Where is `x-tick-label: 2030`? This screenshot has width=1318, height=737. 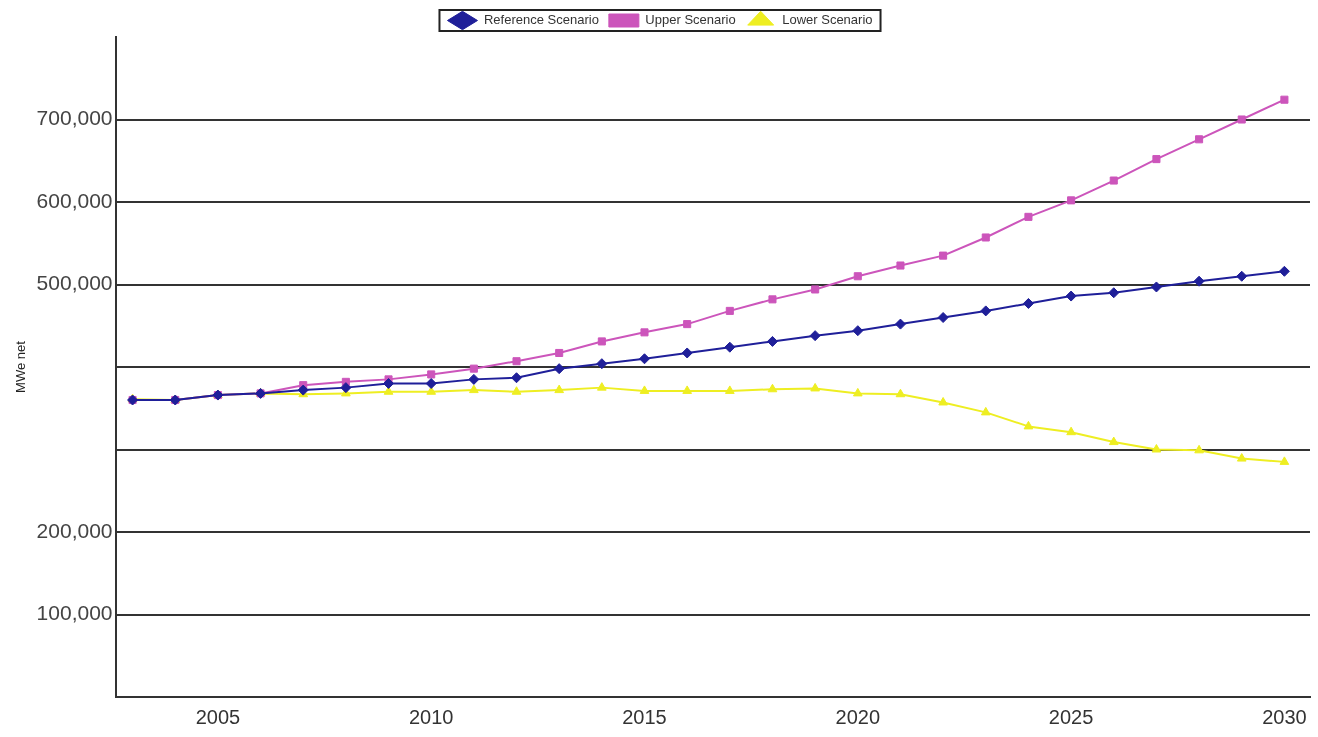 x-tick-label: 2030 is located at coordinates (1284, 716).